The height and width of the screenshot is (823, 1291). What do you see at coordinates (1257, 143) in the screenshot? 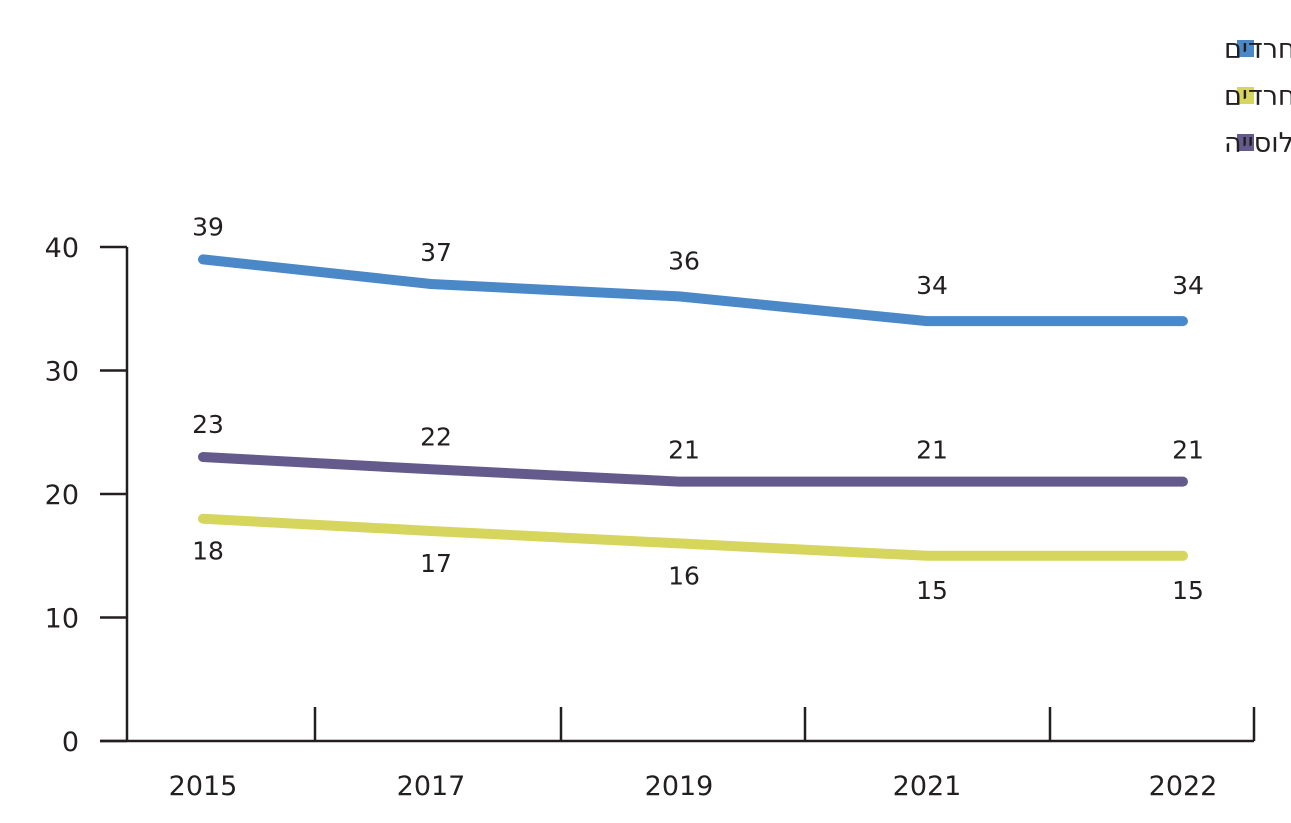
I see `legend-label: כלל האוכלוסייה` at bounding box center [1257, 143].